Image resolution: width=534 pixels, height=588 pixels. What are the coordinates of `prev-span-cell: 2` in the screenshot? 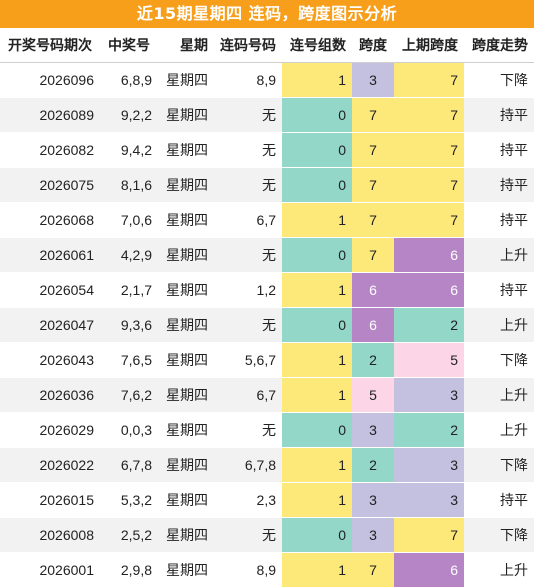 It's located at (429, 325).